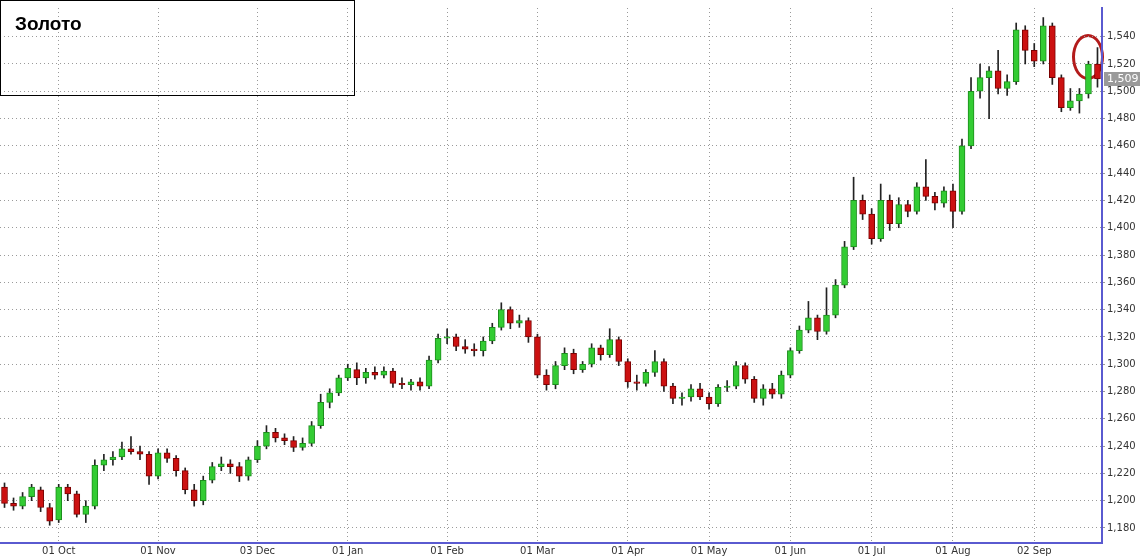 The width and height of the screenshot is (1140, 557). Describe the element at coordinates (790, 550) in the screenshot. I see `x-tick-label: 01 Jun` at that location.